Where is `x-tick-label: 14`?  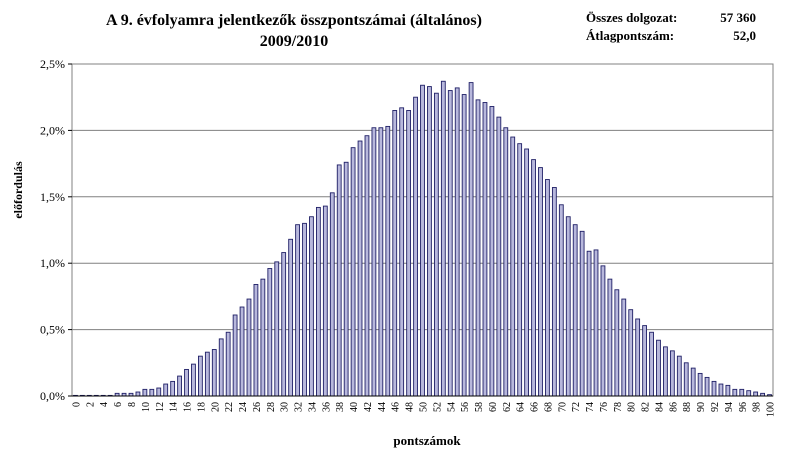 x-tick-label: 14 is located at coordinates (174, 407).